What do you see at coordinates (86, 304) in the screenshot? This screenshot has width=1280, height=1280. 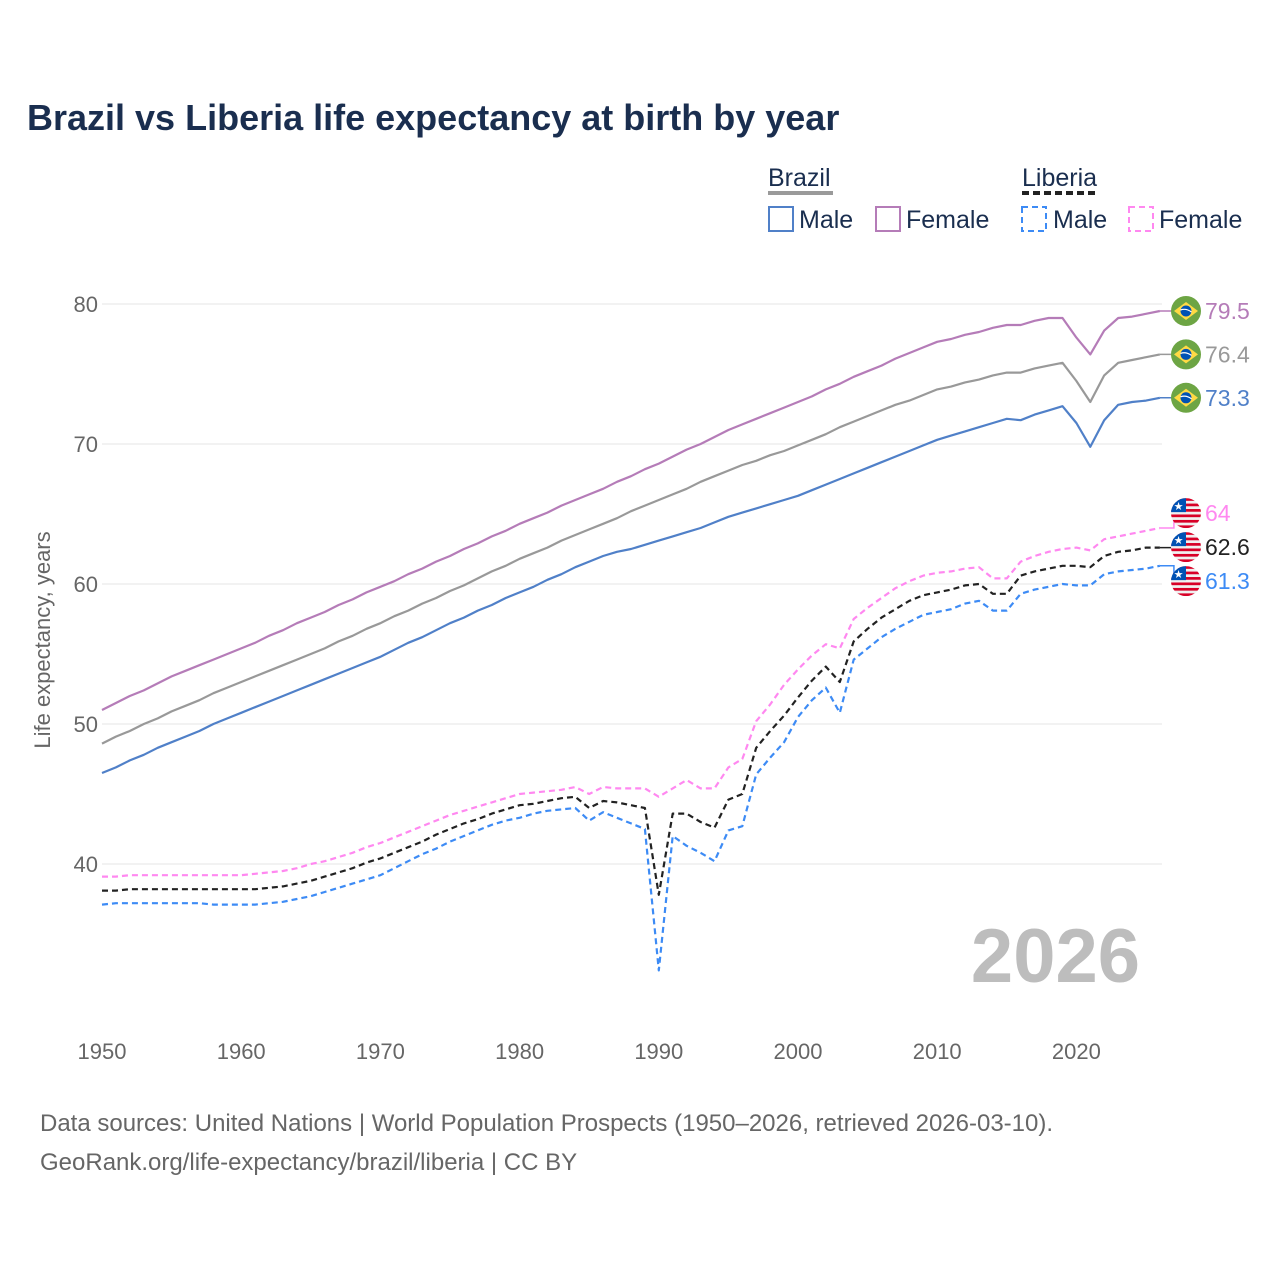 I see `y-tick-label: 80` at bounding box center [86, 304].